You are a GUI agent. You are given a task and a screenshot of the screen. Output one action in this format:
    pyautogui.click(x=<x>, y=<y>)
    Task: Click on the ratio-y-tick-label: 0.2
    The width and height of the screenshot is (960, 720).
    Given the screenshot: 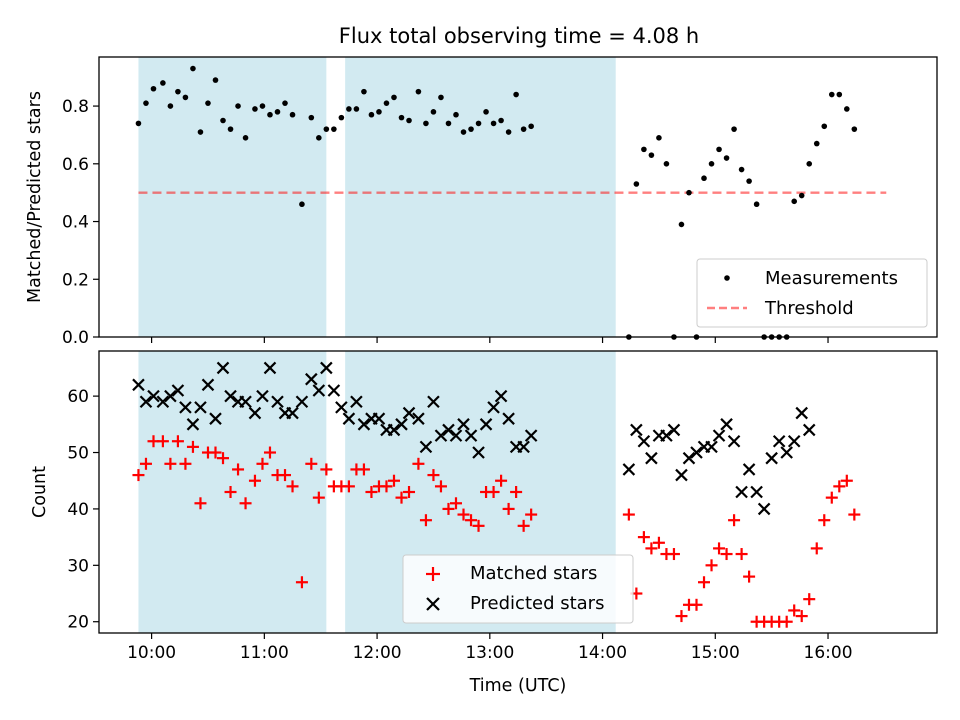 What is the action you would take?
    pyautogui.click(x=75, y=280)
    